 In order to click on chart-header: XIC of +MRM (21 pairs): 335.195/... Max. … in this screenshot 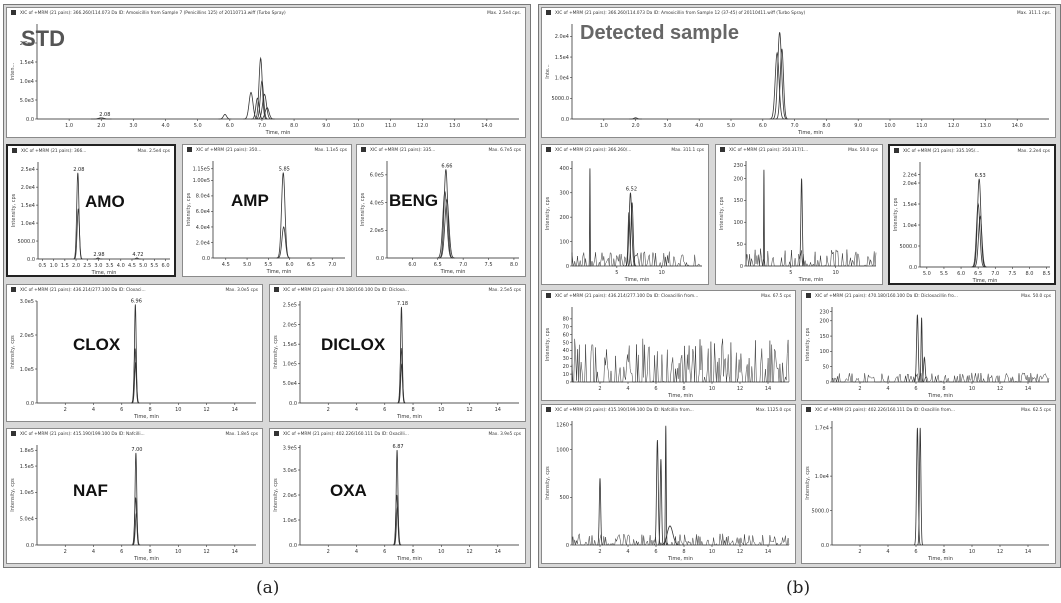, I will do `click(972, 152)`.